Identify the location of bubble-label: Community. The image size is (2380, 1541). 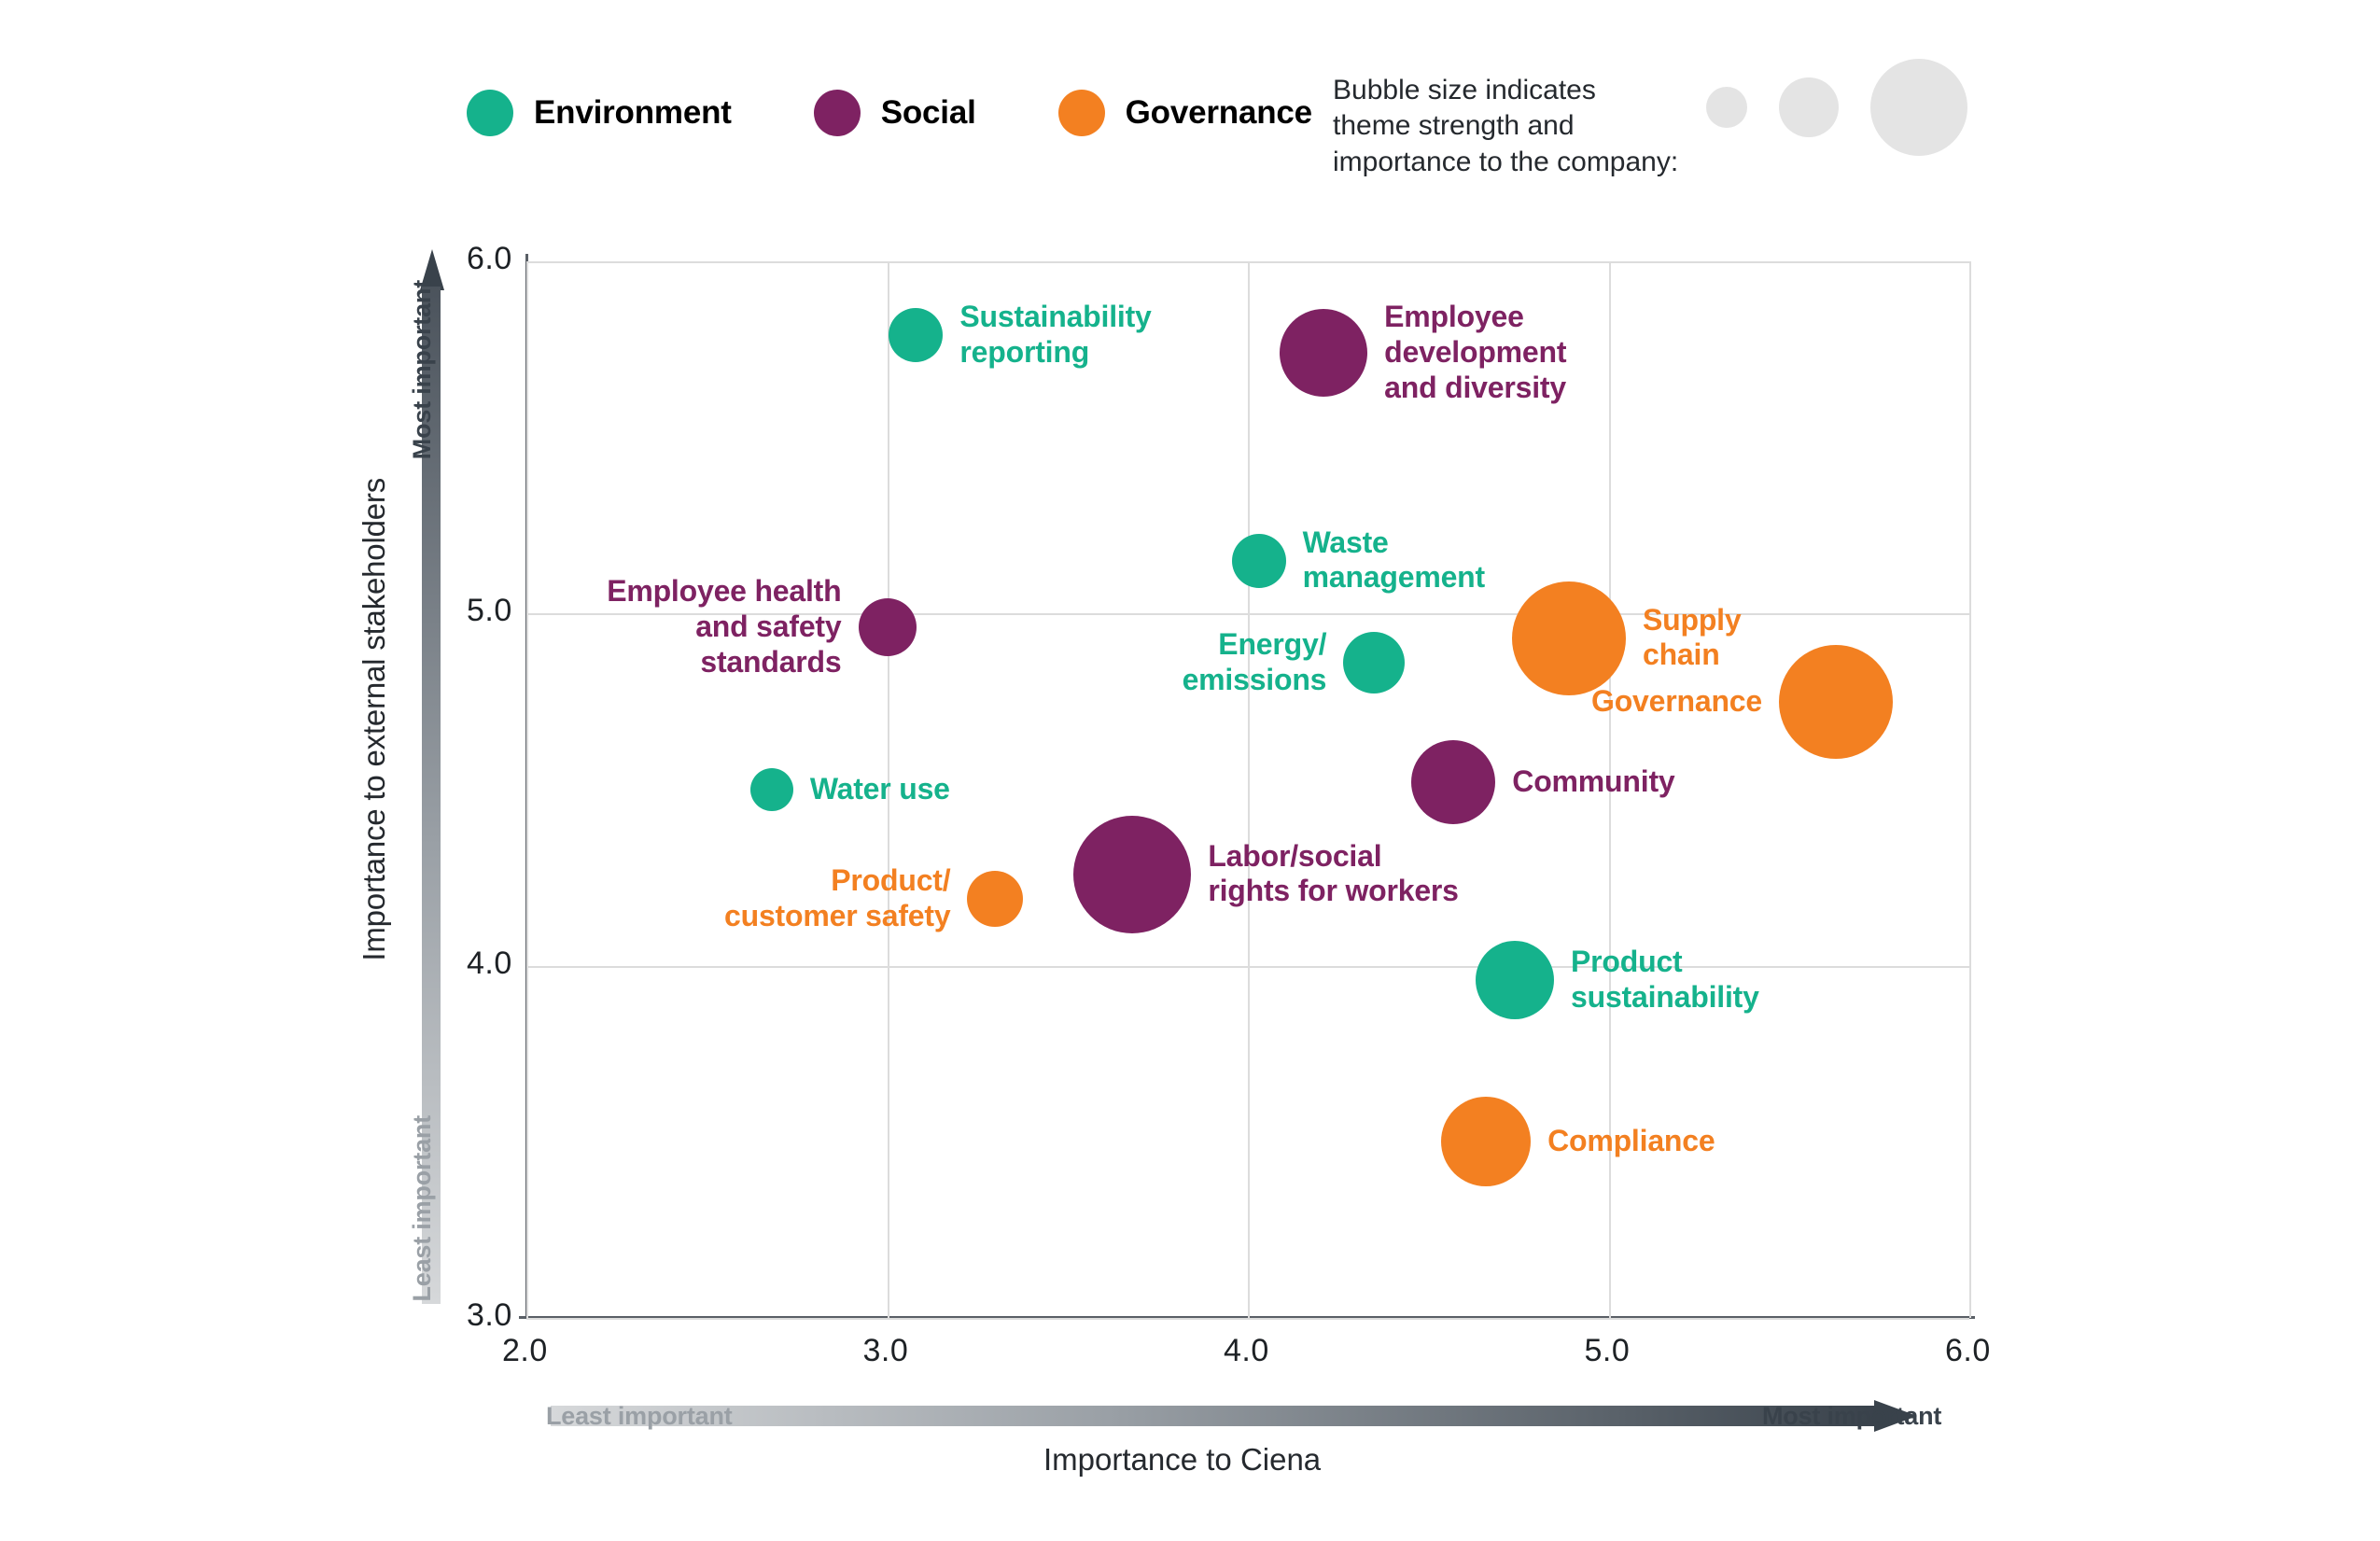
(1593, 781).